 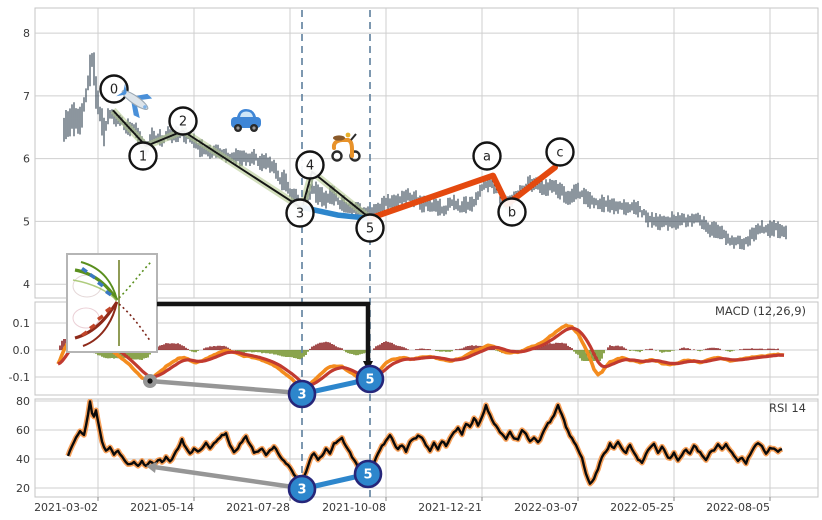 What do you see at coordinates (546, 507) in the screenshot?
I see `x-tick-label: 2022-03-07` at bounding box center [546, 507].